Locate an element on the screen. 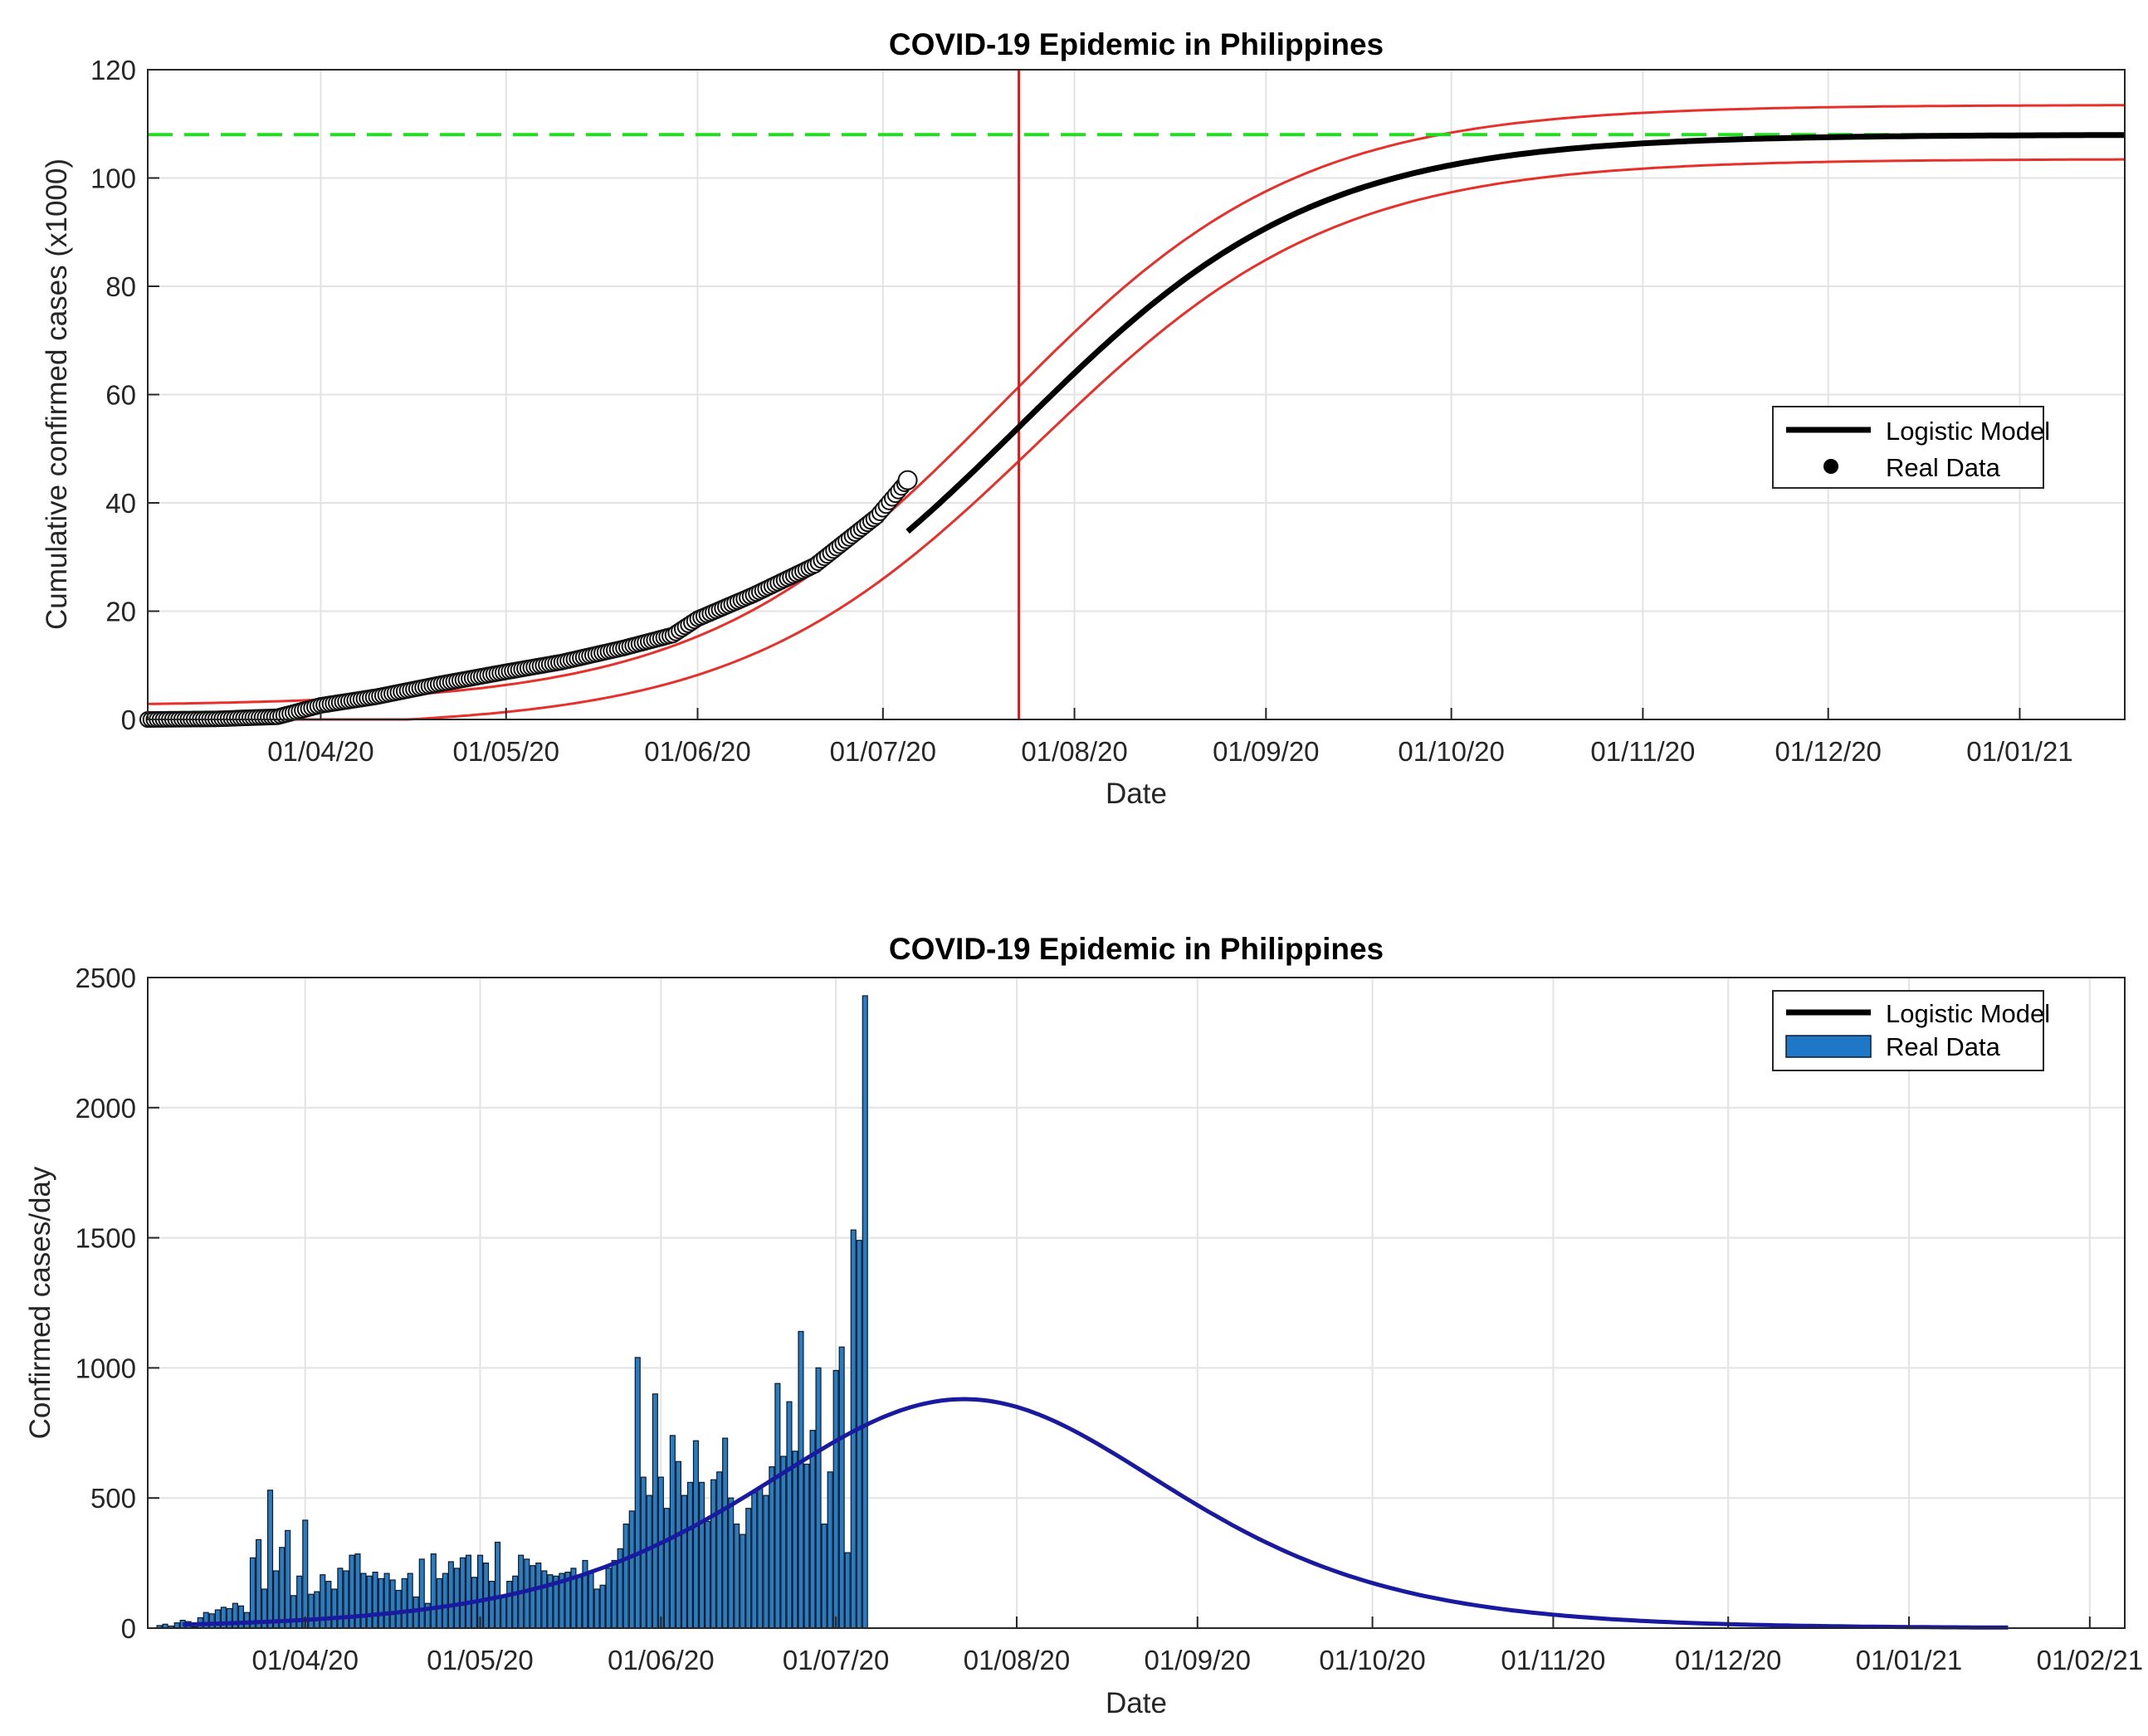  data-point is located at coordinates (907, 480).